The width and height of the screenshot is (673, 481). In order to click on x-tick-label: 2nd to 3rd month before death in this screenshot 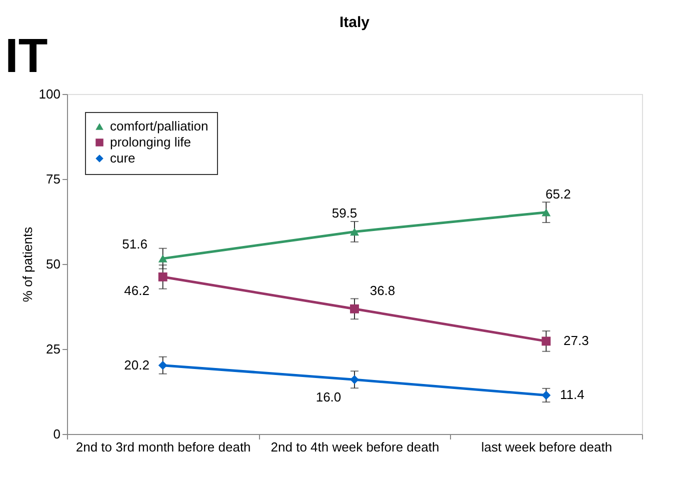, I will do `click(163, 447)`.